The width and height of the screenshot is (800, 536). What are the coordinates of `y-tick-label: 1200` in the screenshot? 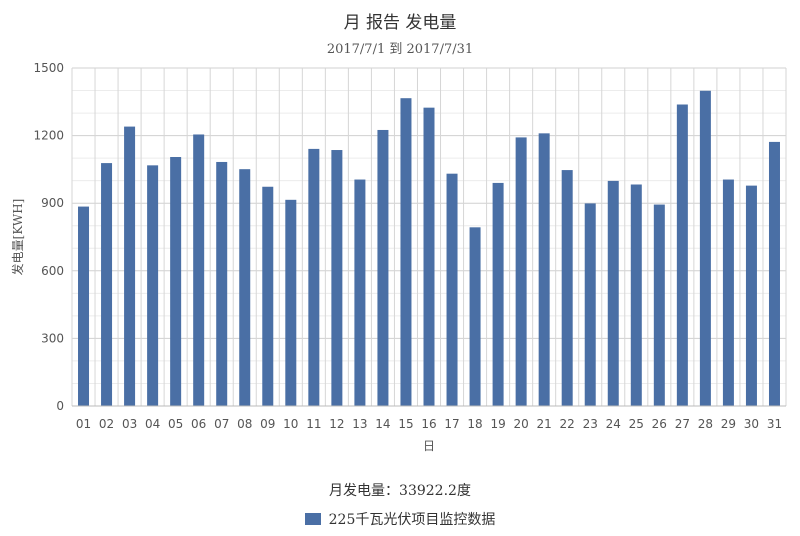 It's located at (48, 136).